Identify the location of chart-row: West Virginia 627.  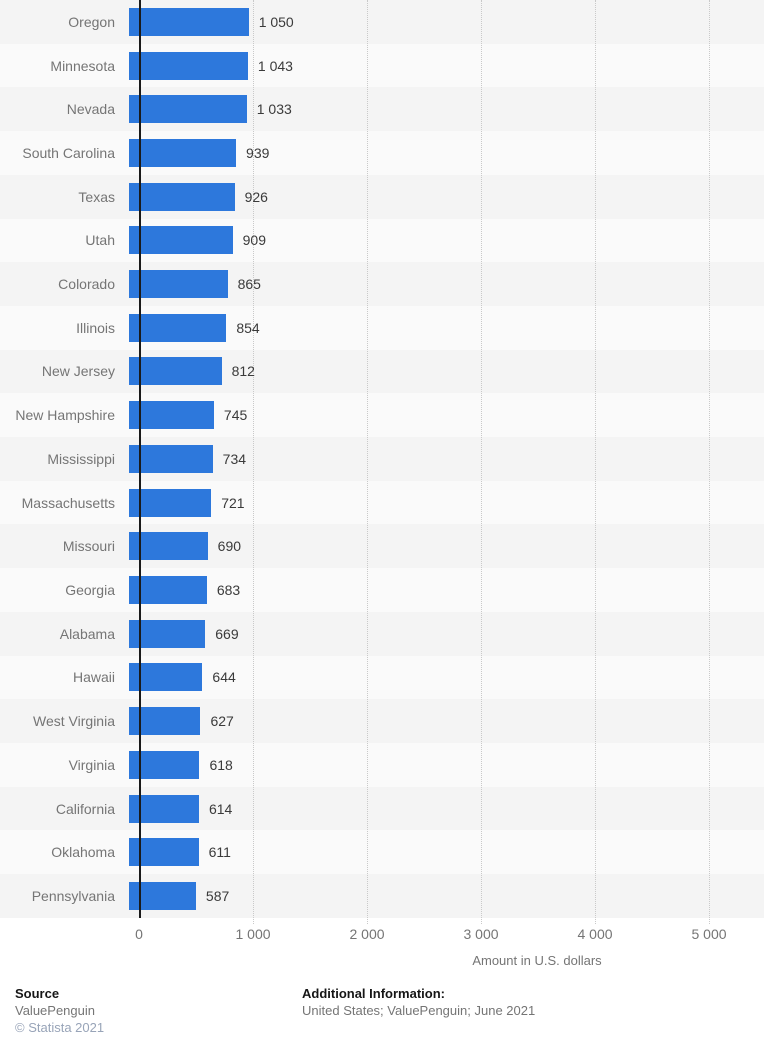
(382, 721).